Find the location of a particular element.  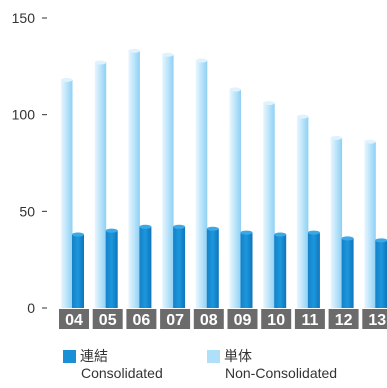

x-axis: 04 05 06 07 08 09 10 11 12 13 is located at coordinates (223, 319).